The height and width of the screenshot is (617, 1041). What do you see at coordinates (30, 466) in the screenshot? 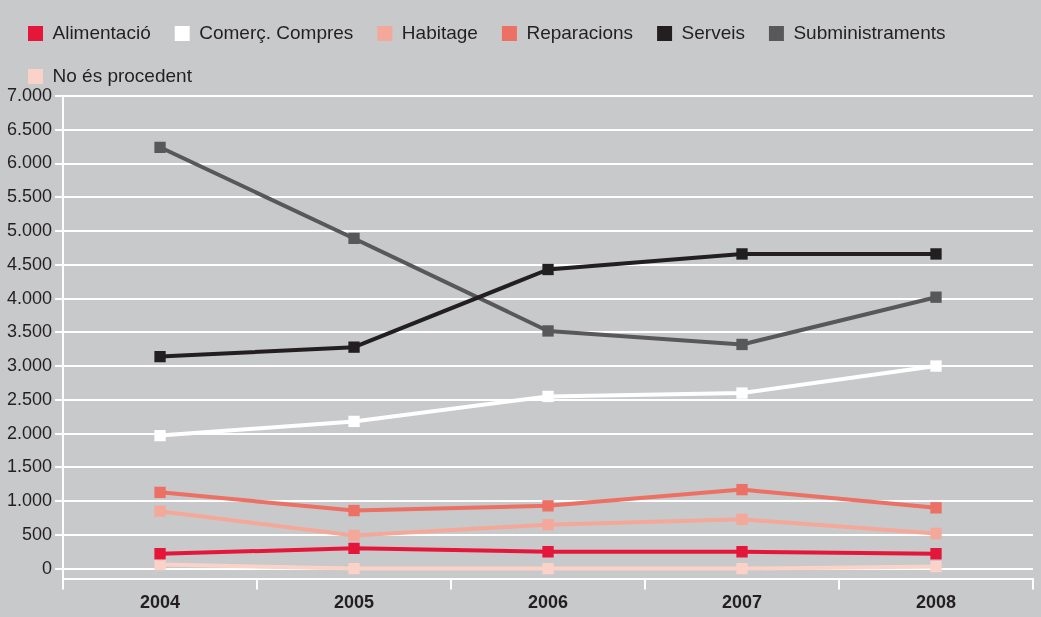
I see `y-tick-label: 1.500` at bounding box center [30, 466].